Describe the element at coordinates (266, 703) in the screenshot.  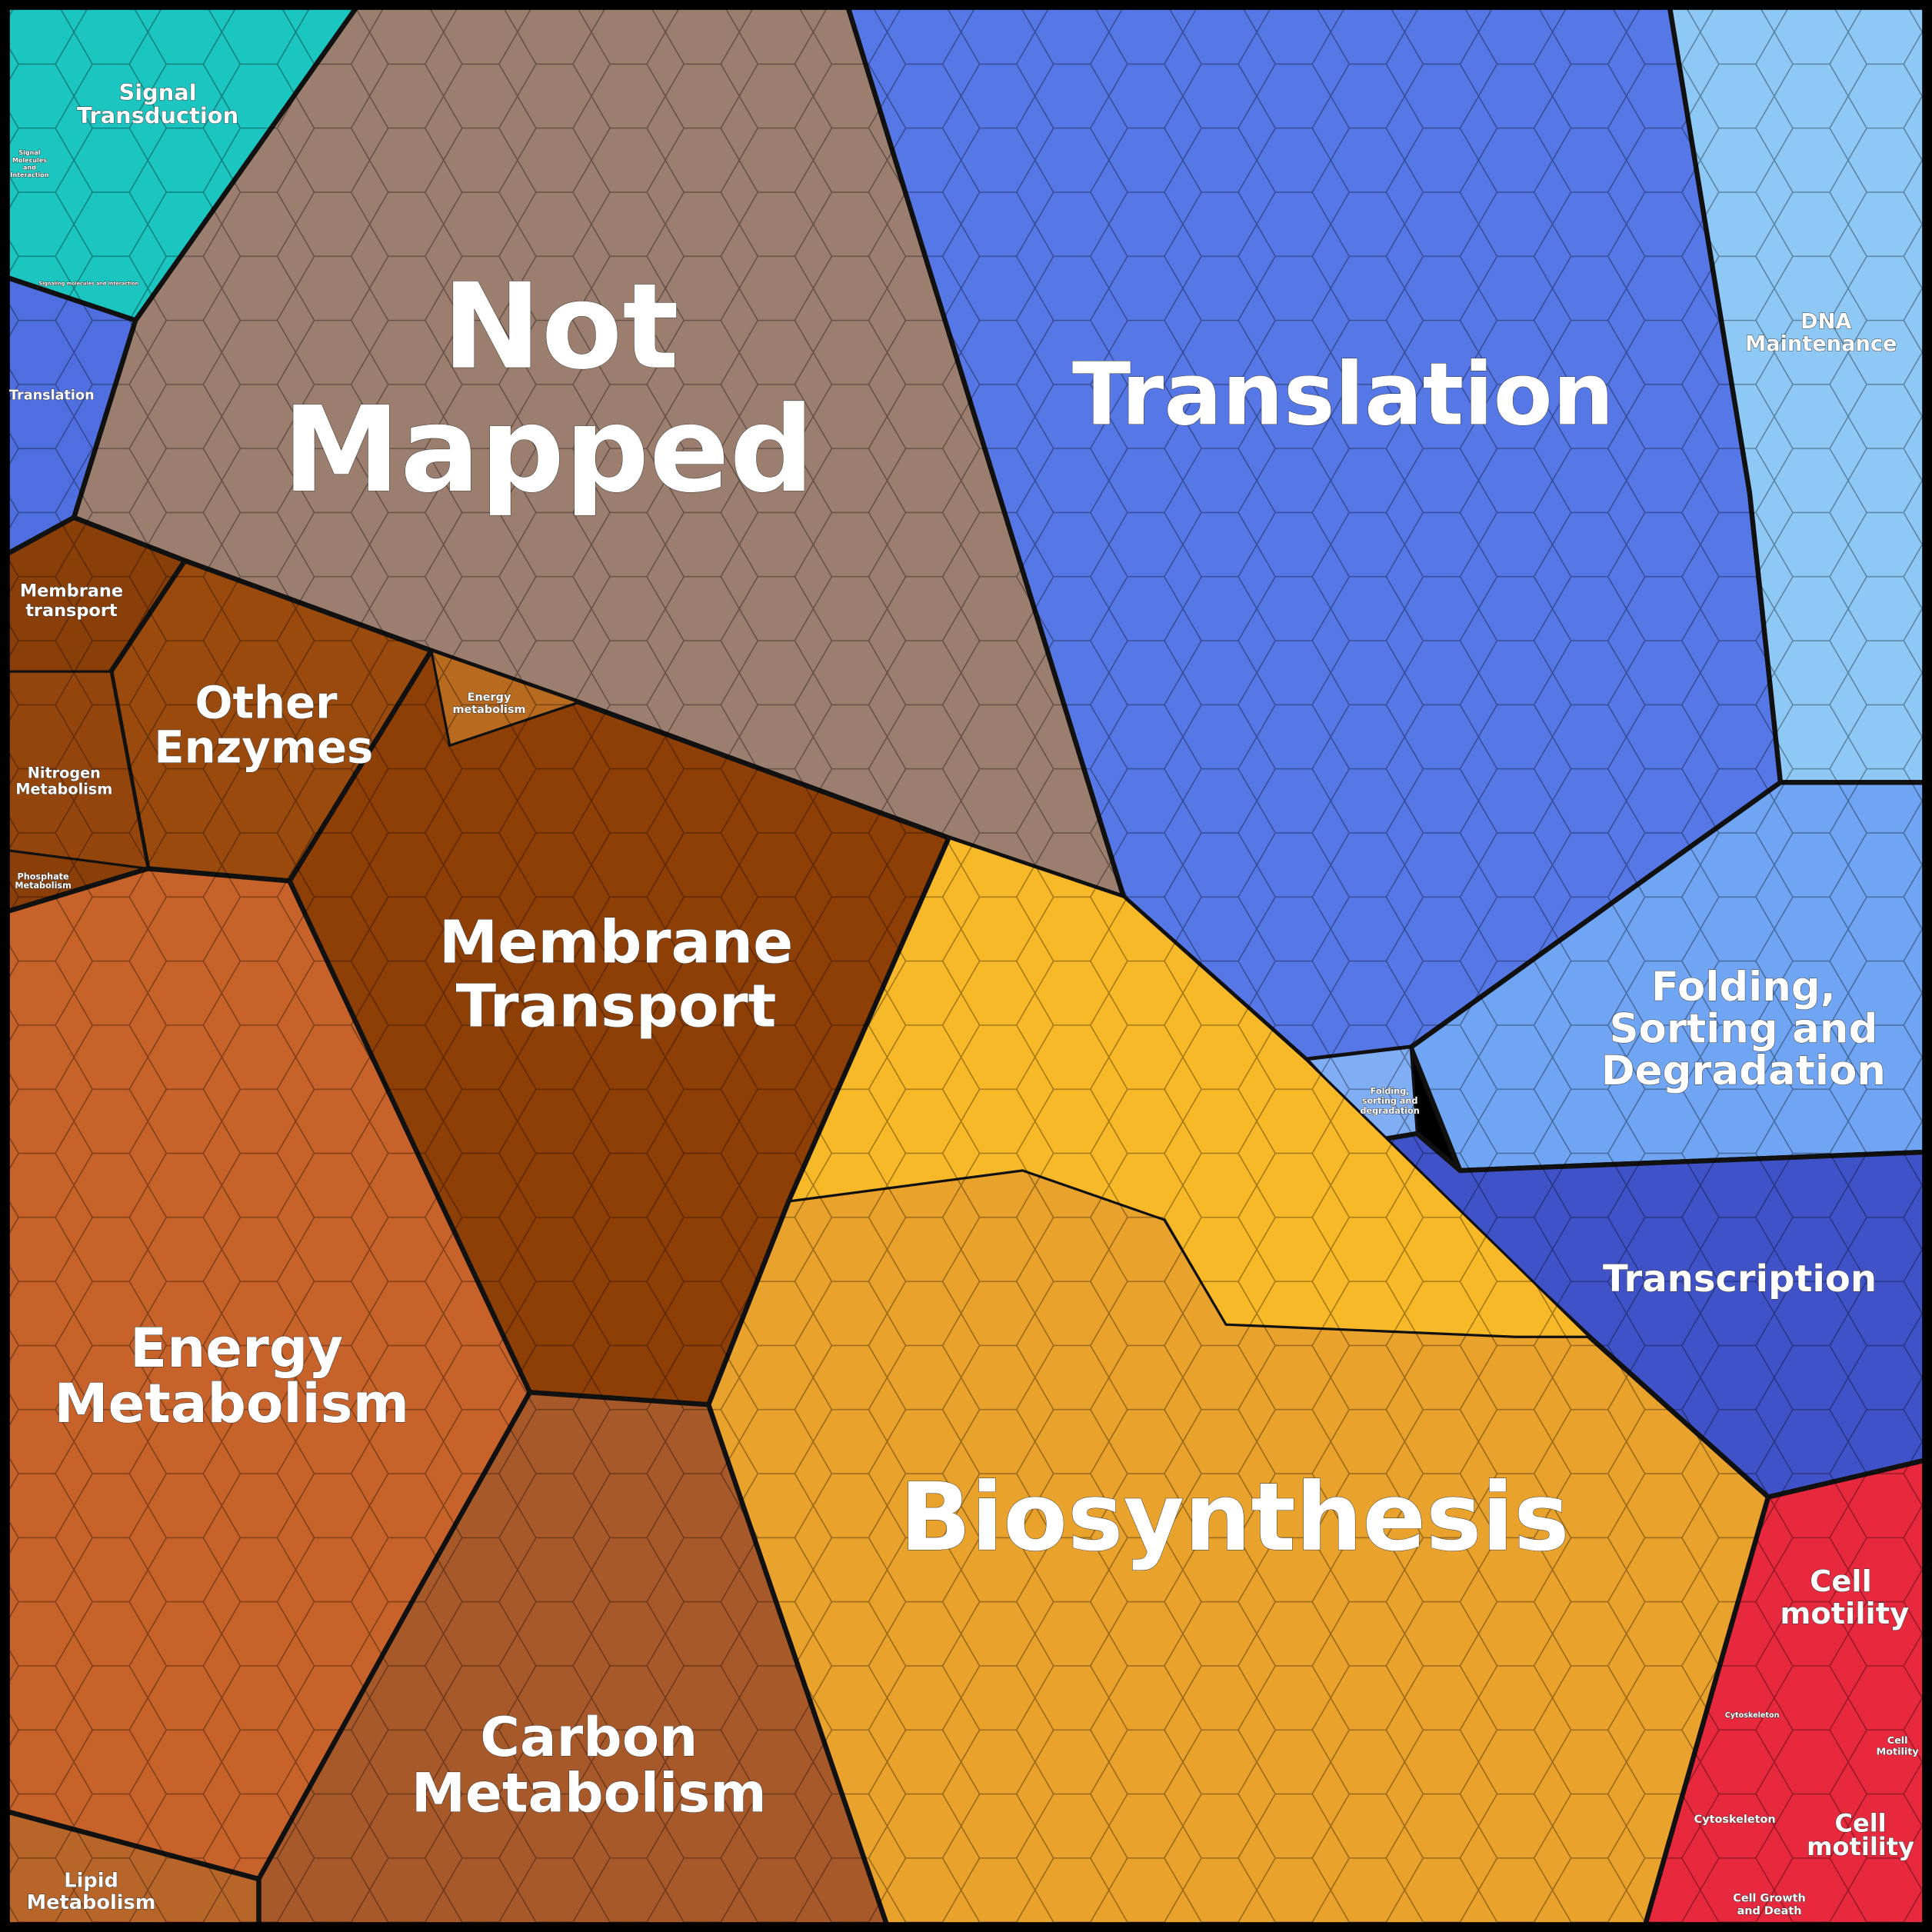
I see `region-label: Other` at that location.